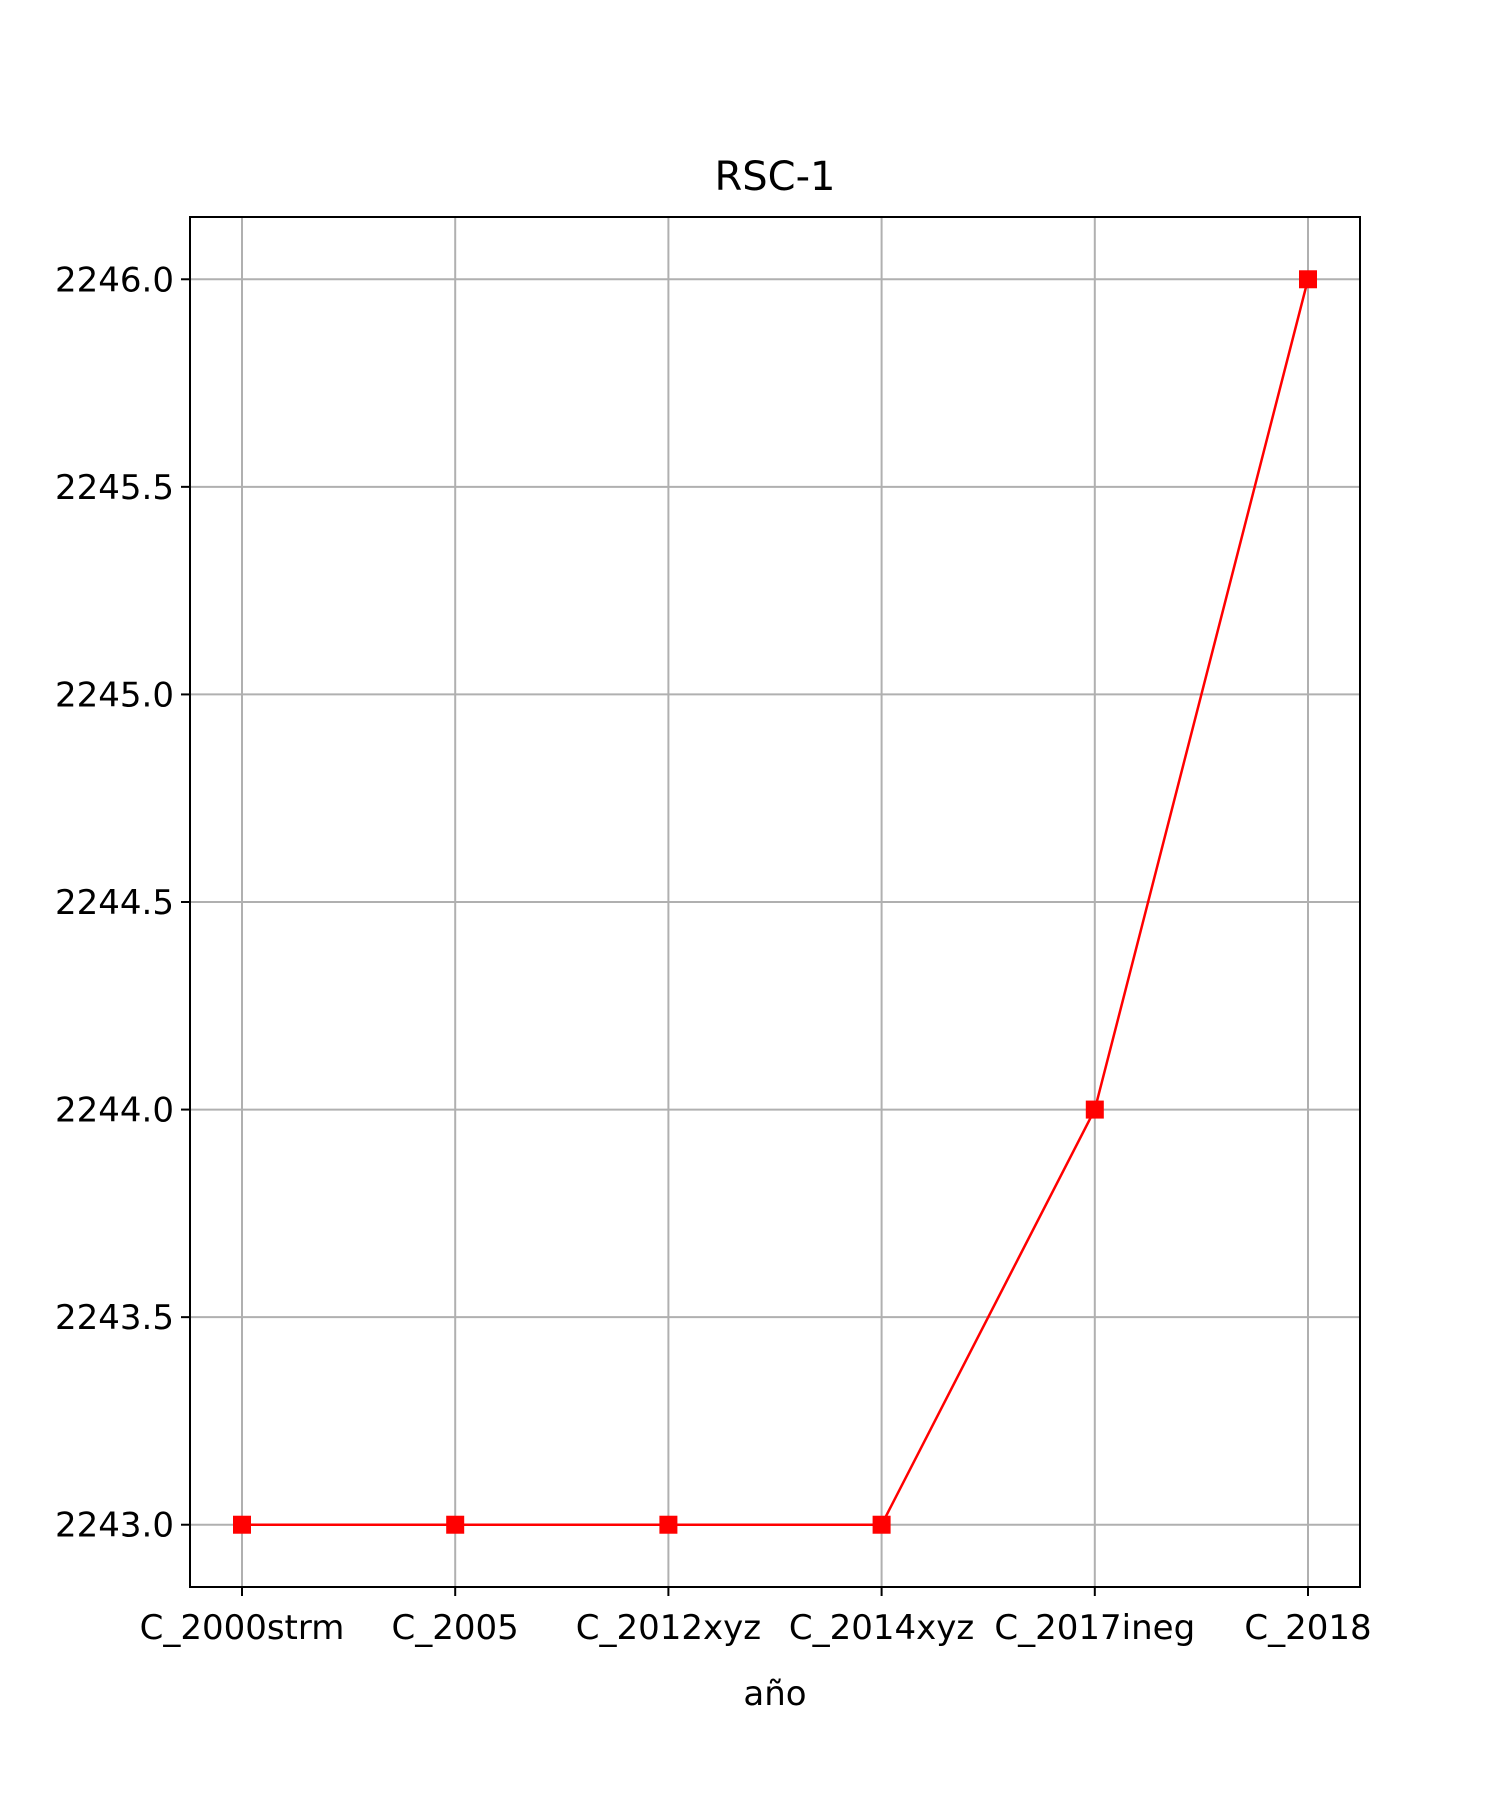 The height and width of the screenshot is (1805, 1500). What do you see at coordinates (114, 488) in the screenshot?
I see `y-tick-label: 2245.5` at bounding box center [114, 488].